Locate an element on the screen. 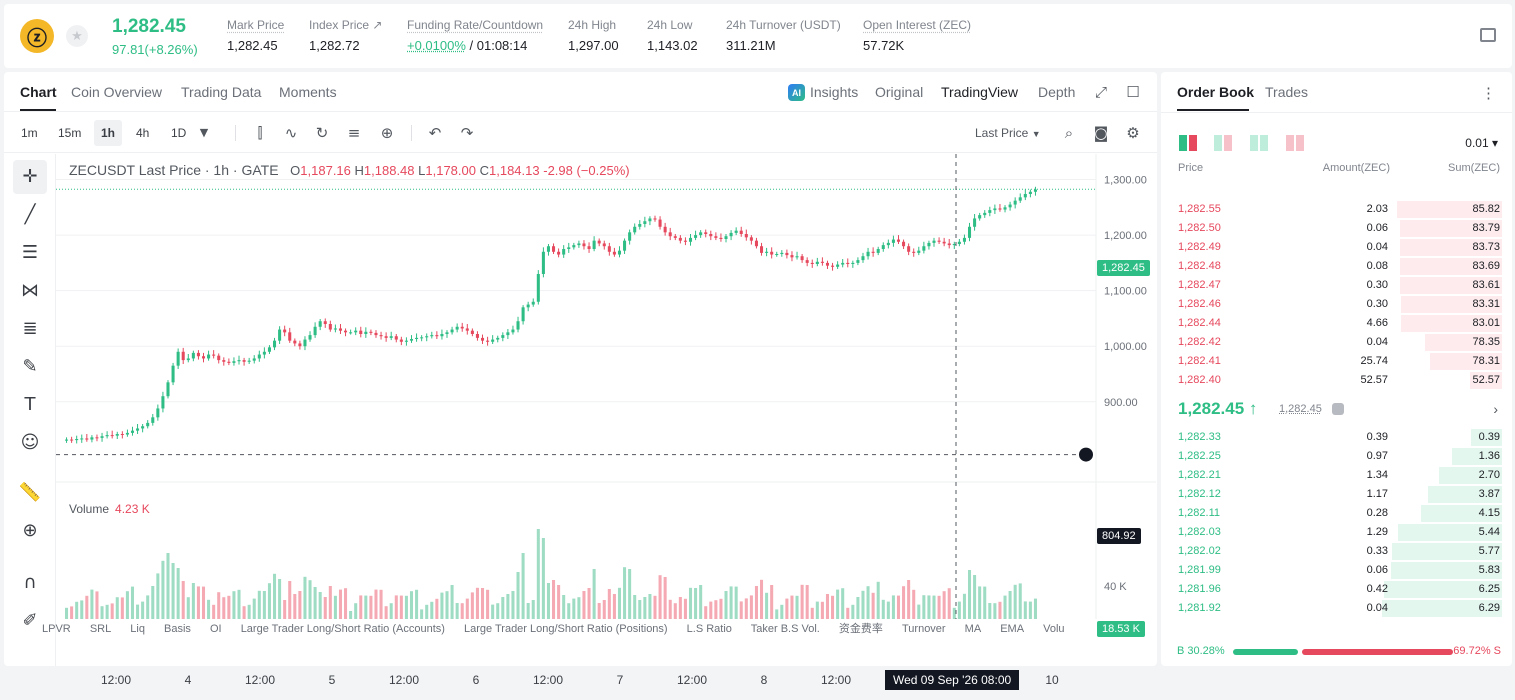 This screenshot has width=1515, height=700. timeframe-1m: 1m is located at coordinates (29, 133).